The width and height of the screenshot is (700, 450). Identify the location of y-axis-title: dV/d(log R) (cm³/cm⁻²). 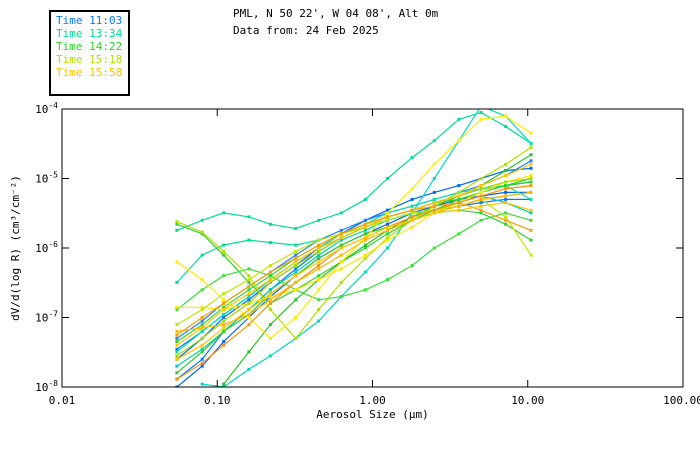
(15, 248).